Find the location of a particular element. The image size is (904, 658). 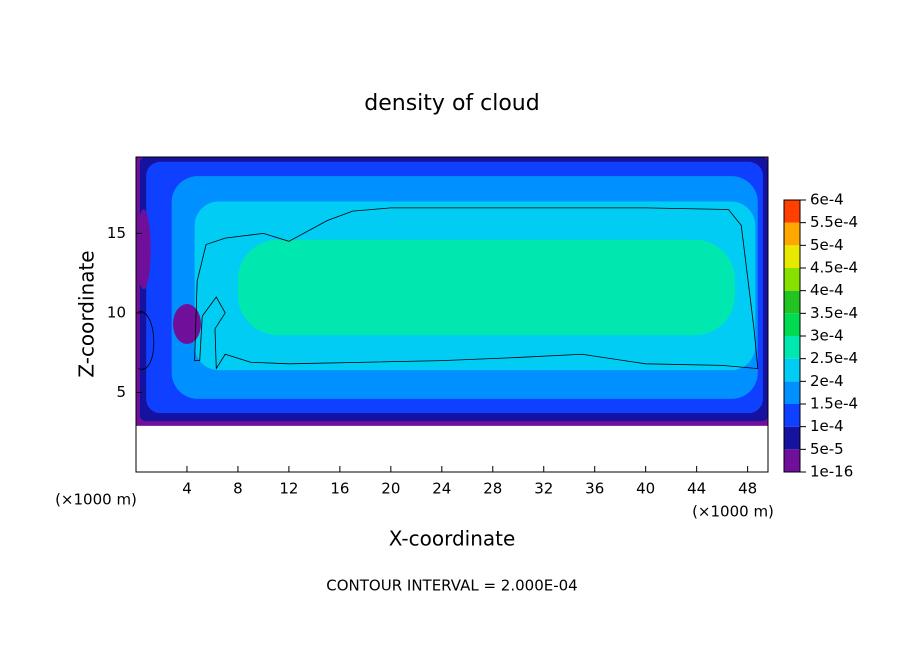

colorbar-label: 1e-16 is located at coordinates (831, 472).